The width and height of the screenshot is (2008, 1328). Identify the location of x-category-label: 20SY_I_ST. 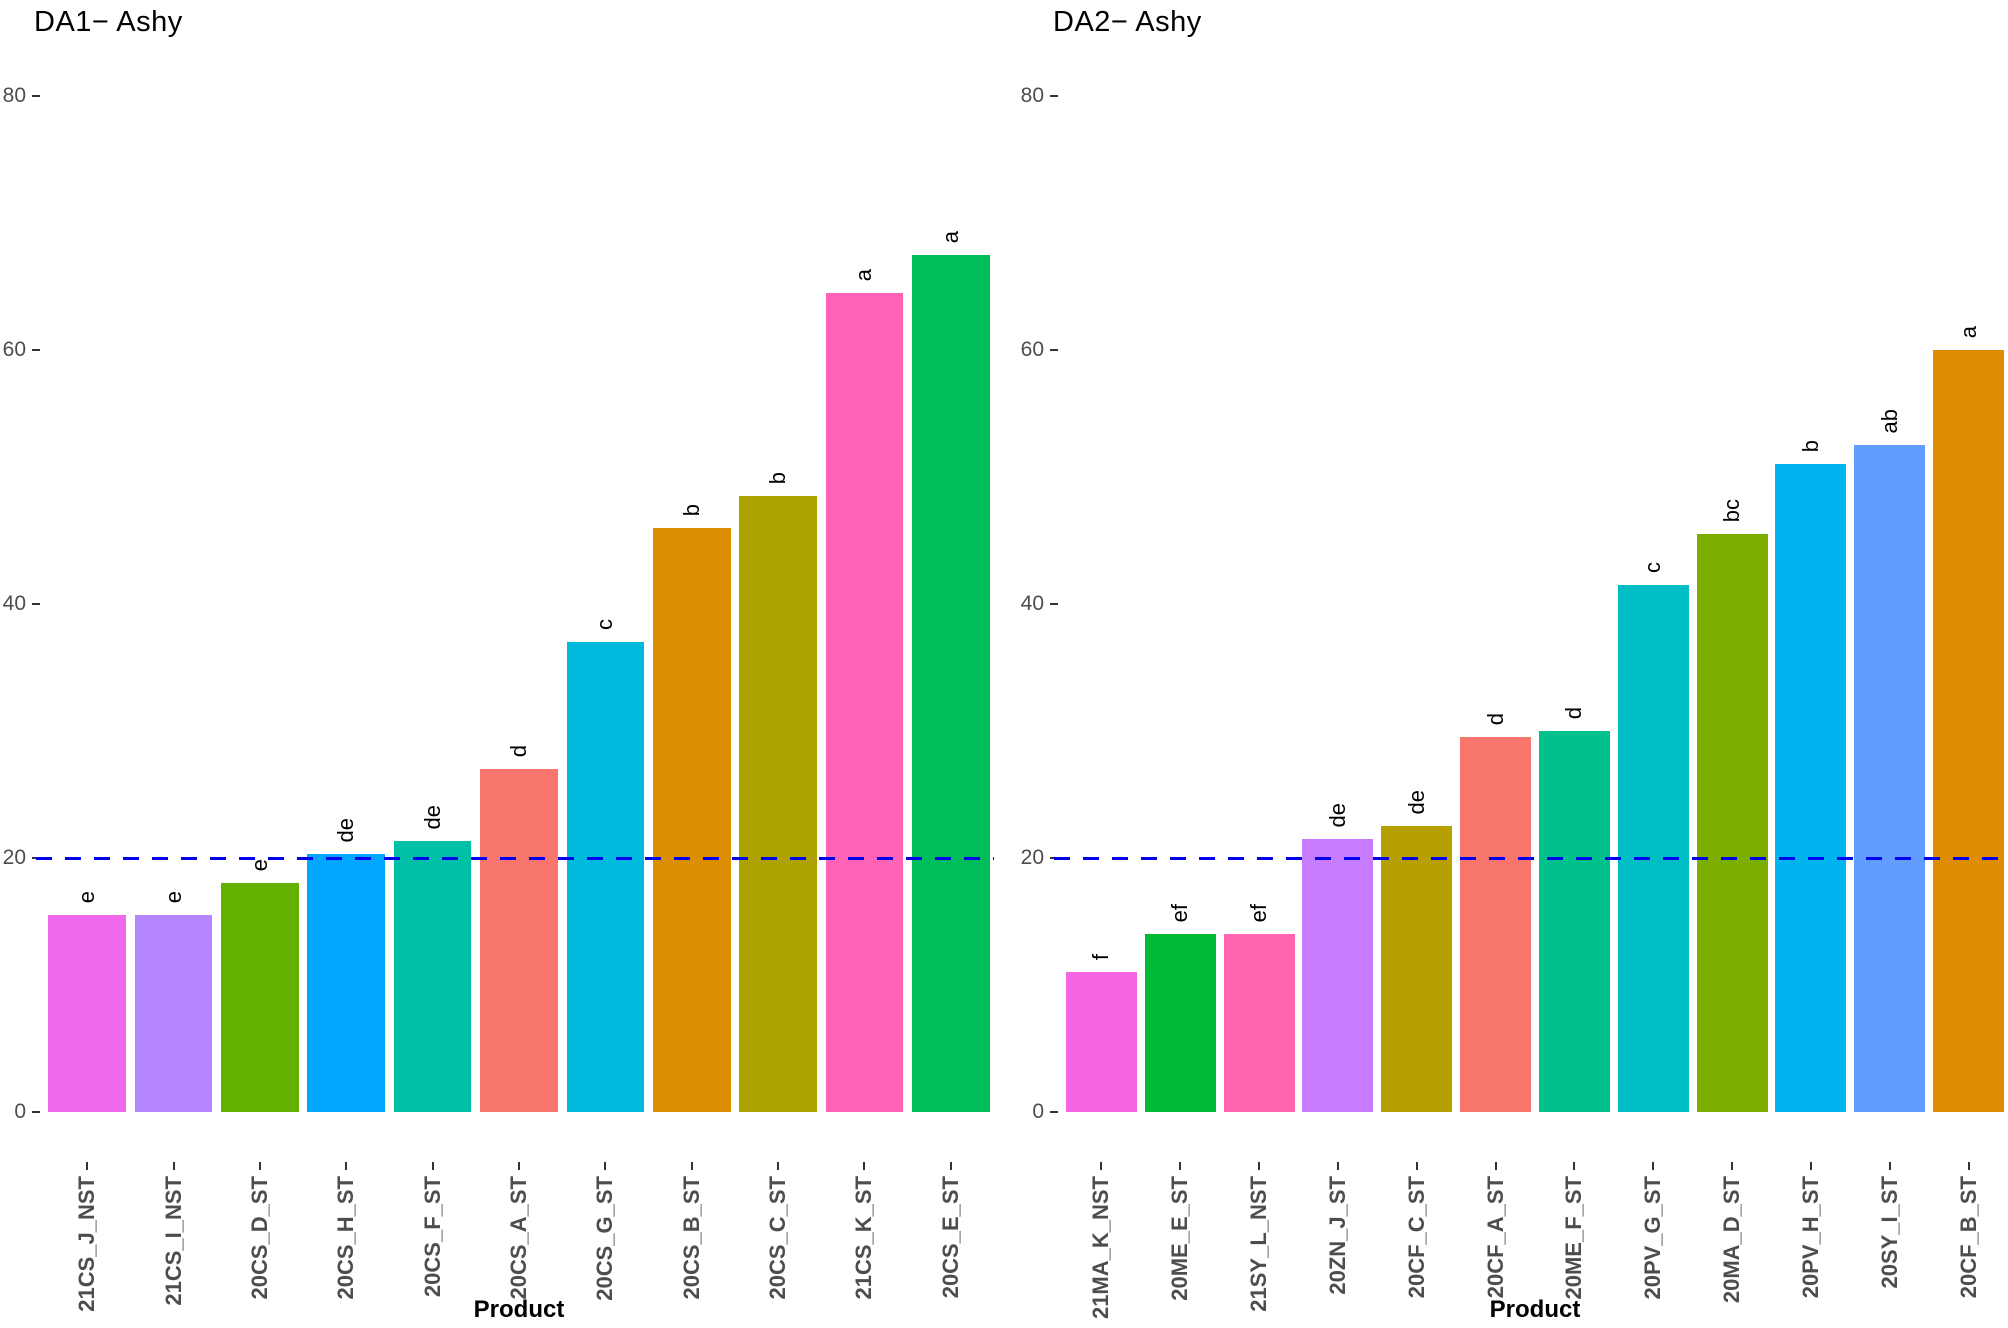
(1889, 1232).